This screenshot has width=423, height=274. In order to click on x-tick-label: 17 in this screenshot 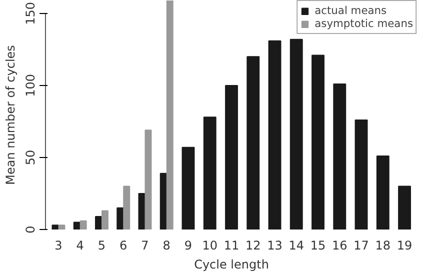, I will do `click(361, 245)`.